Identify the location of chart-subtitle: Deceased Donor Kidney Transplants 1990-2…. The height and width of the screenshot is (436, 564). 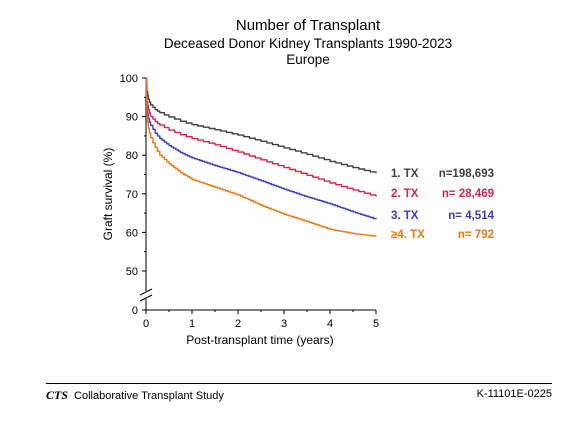
(308, 43).